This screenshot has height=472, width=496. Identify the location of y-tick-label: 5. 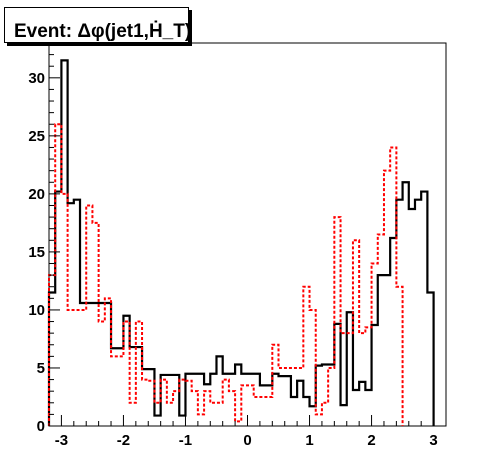
(41, 368).